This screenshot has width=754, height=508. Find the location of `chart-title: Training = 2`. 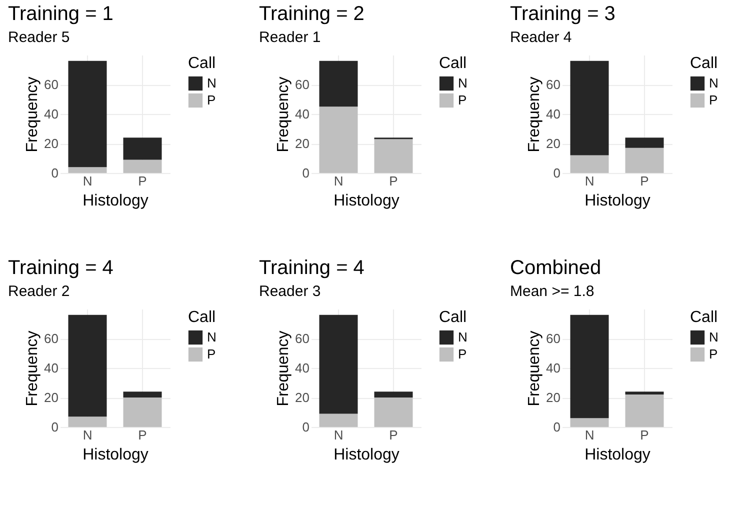

chart-title: Training = 2 is located at coordinates (311, 14).